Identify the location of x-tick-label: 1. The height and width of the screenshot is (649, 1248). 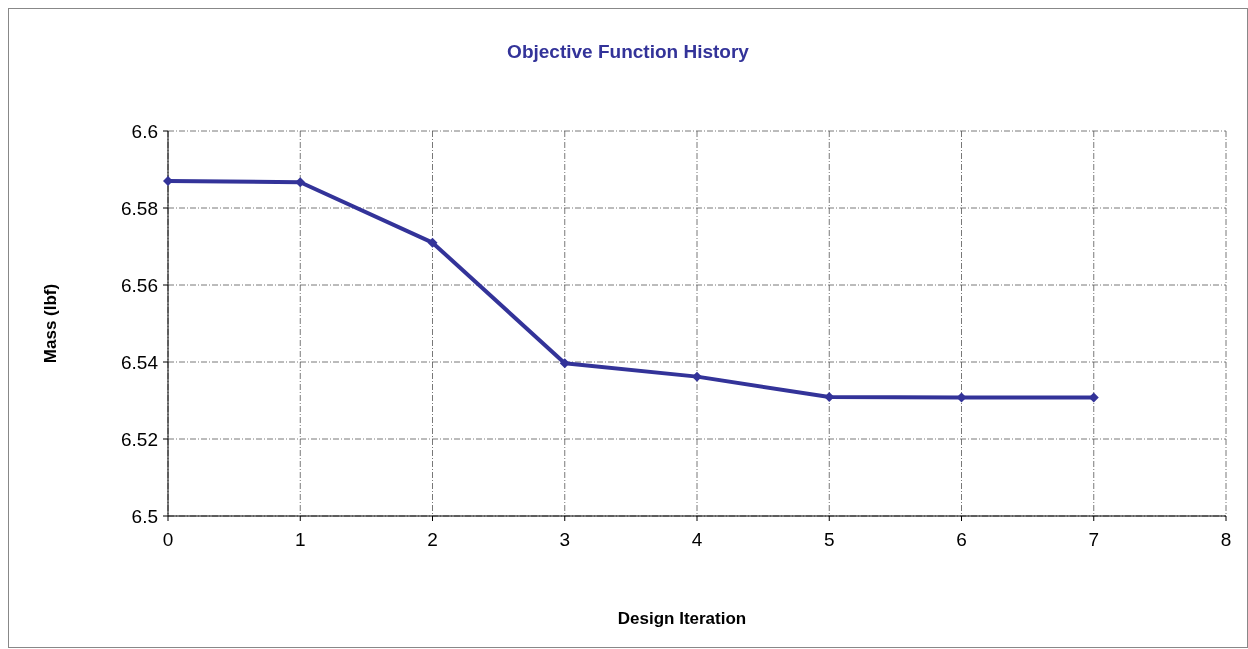
(300, 539).